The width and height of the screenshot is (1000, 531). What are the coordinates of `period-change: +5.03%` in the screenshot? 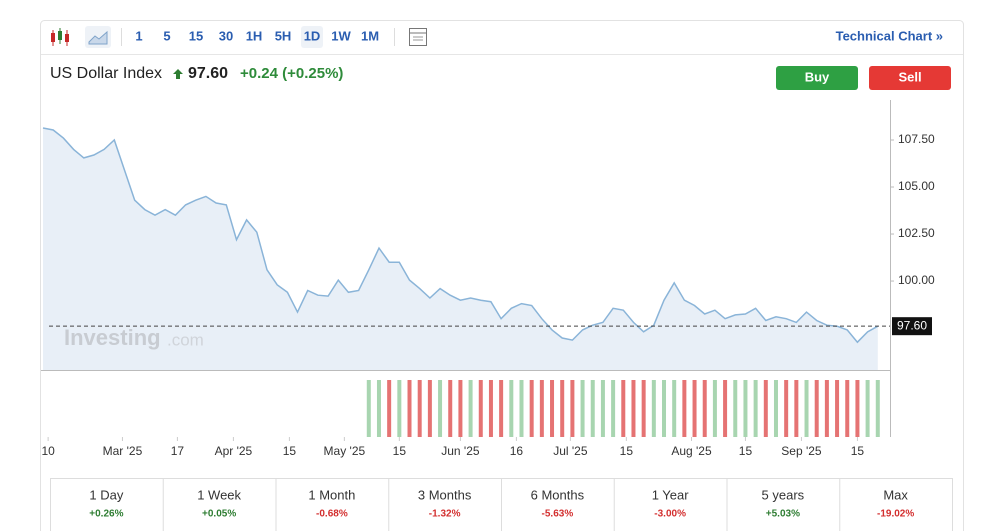 It's located at (783, 514).